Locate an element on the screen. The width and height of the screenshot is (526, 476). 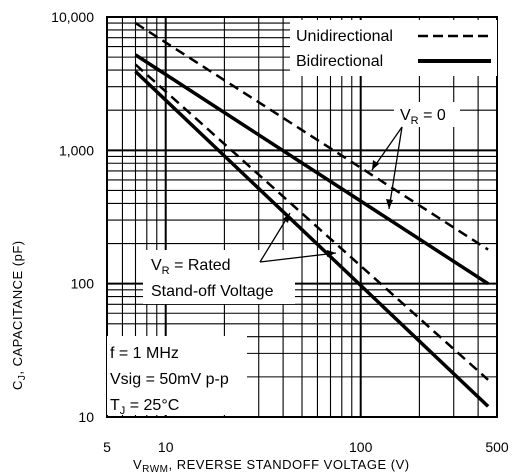
annotation-vr-rated-bg is located at coordinates (219, 277).